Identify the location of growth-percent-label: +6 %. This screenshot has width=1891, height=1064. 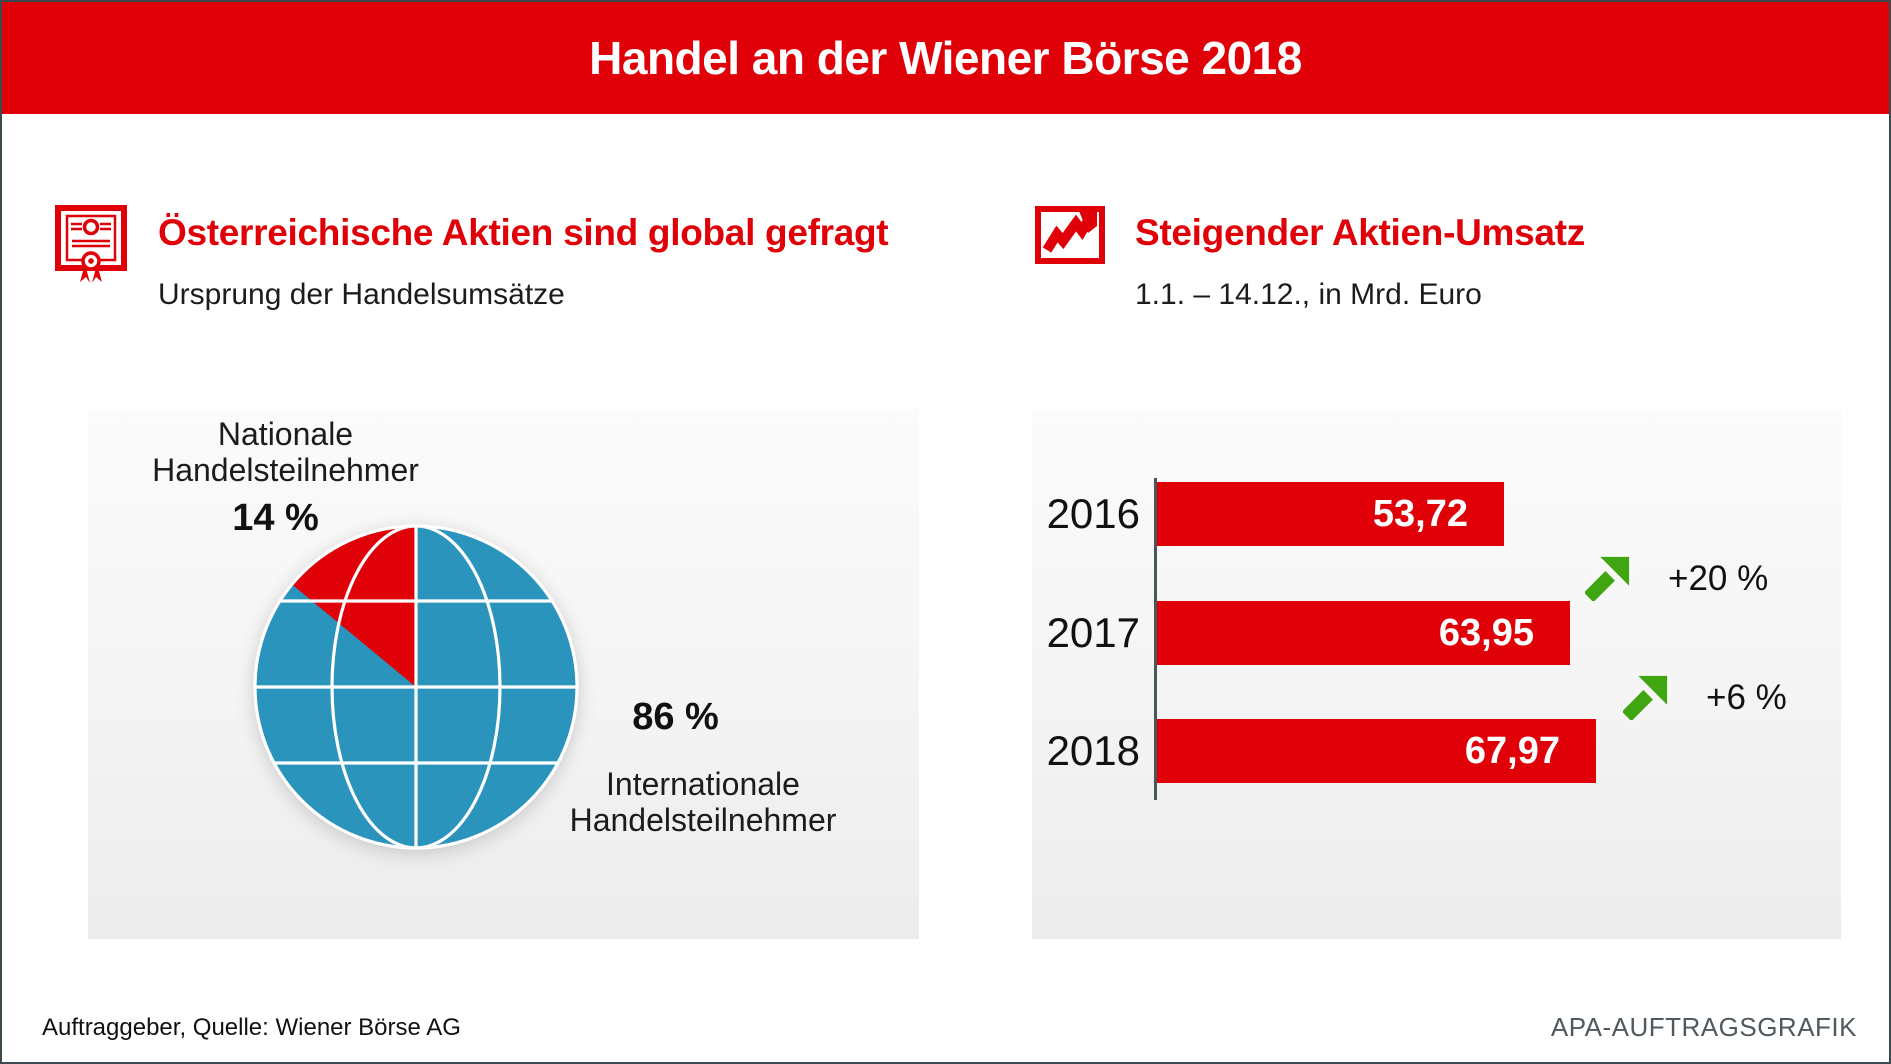
(1746, 697).